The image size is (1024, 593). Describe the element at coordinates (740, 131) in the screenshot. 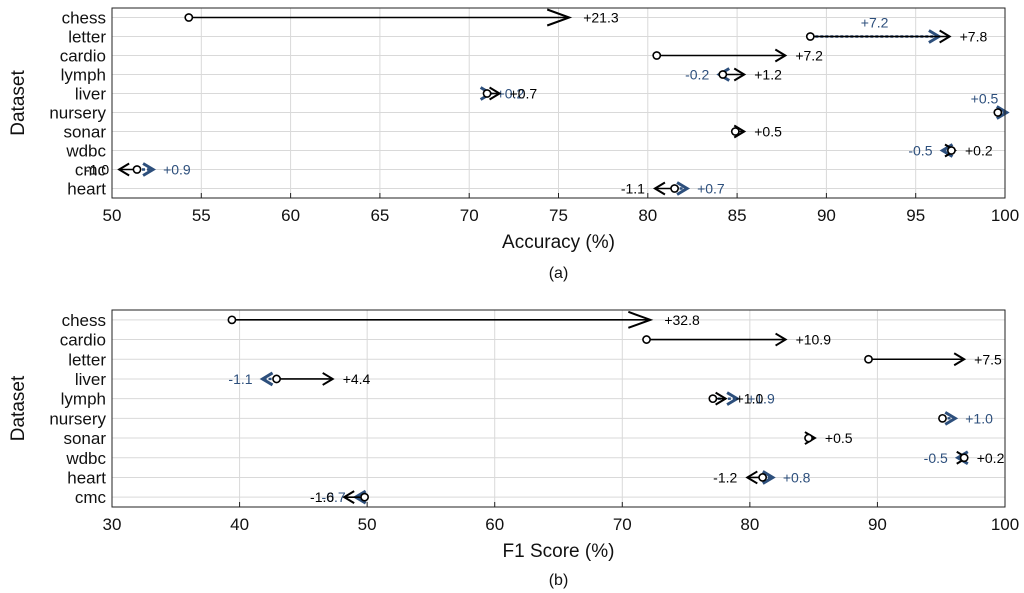

I see `primary-arrowhead-sonar` at that location.